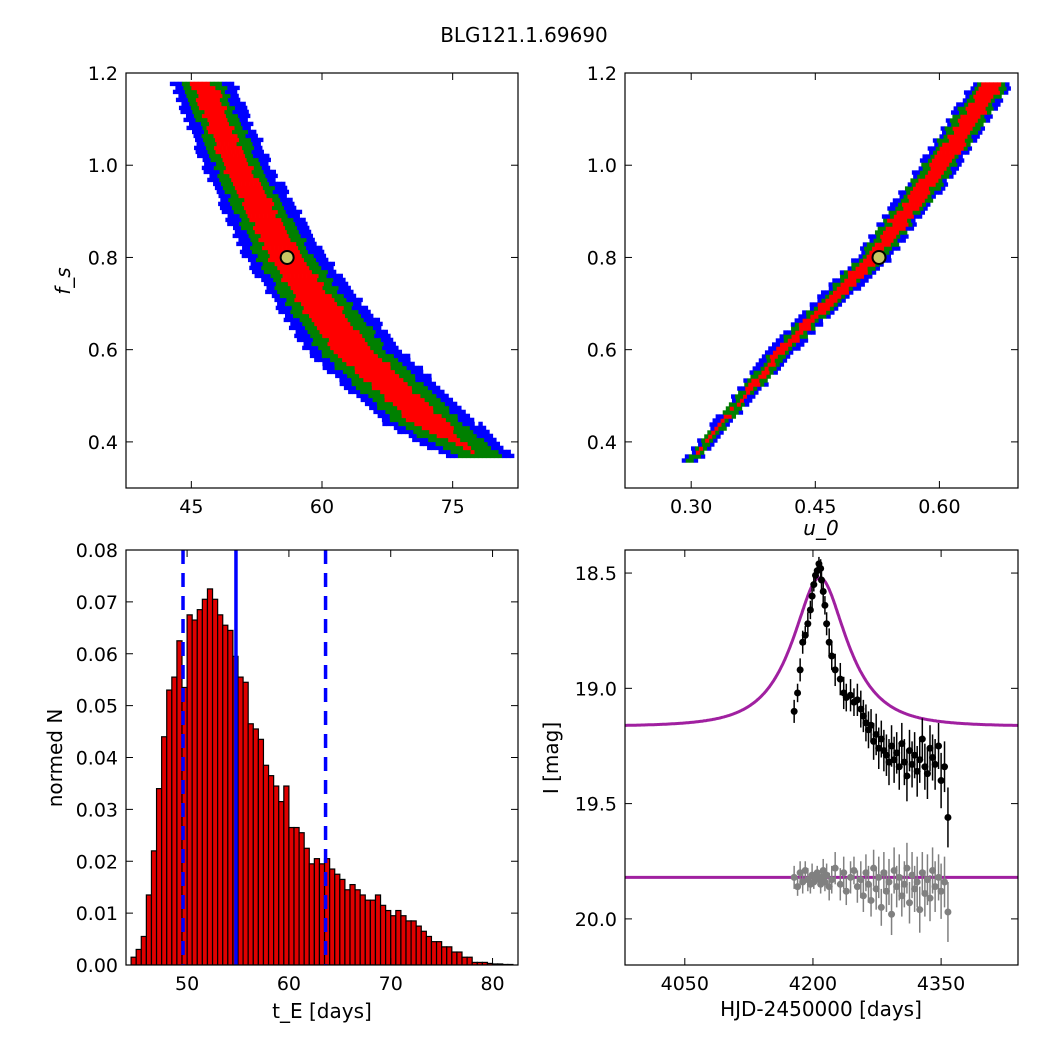 This screenshot has width=1050, height=1050. Describe the element at coordinates (685, 984) in the screenshot. I see `x-tick-label: 4050` at that location.